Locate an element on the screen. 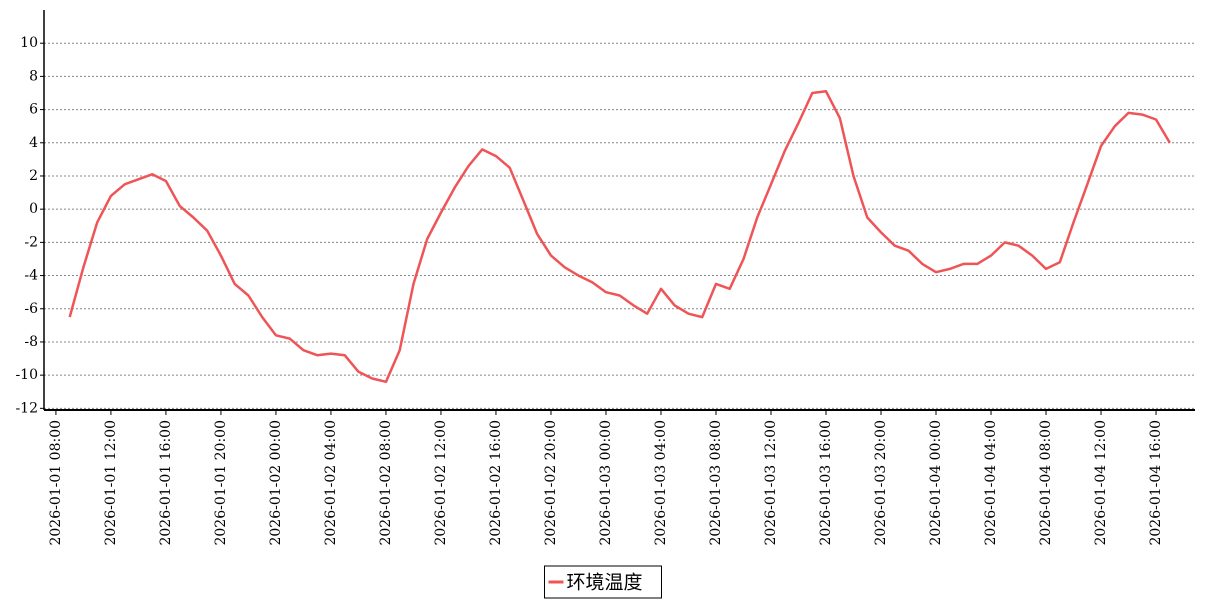  x-tick-label: 2026-01-03 12:00 is located at coordinates (771, 483).